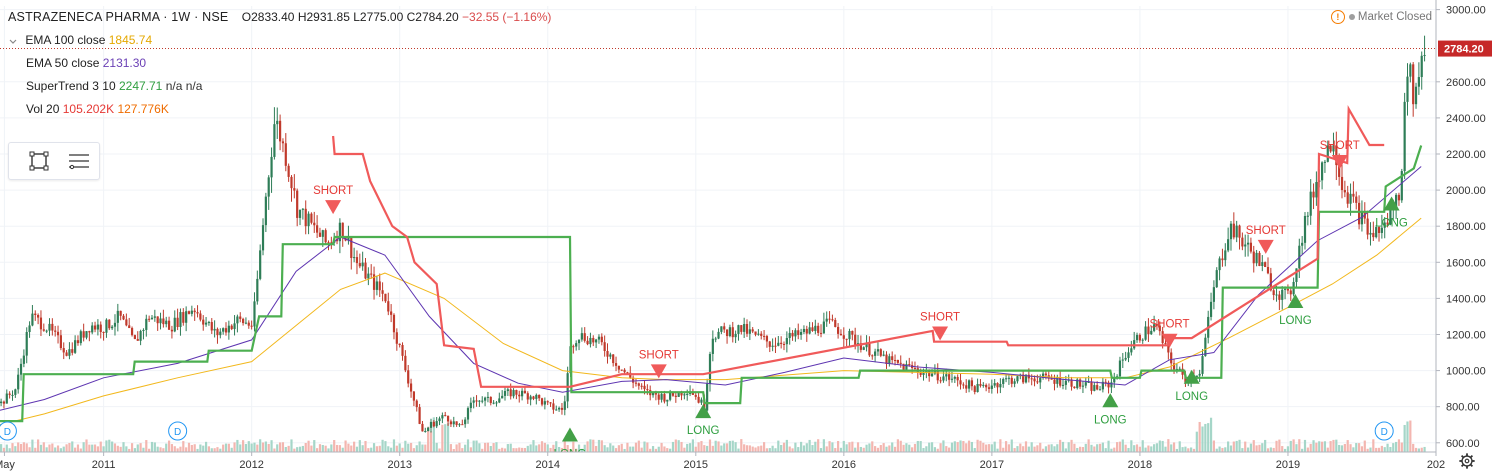  Describe the element at coordinates (1467, 461) in the screenshot. I see `gear-icon` at that location.